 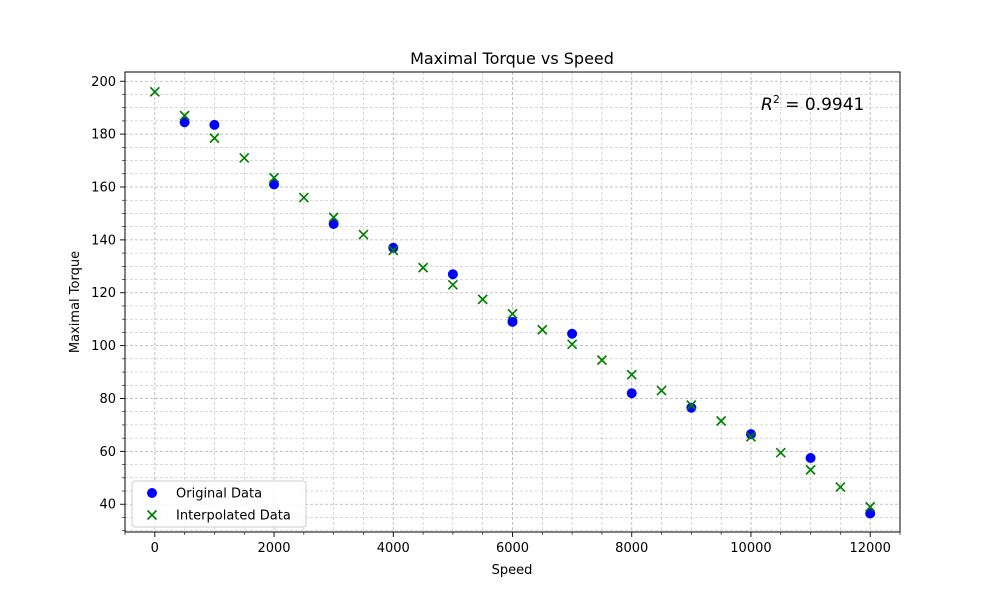 What do you see at coordinates (107, 505) in the screenshot?
I see `y-tick-label: 40` at bounding box center [107, 505].